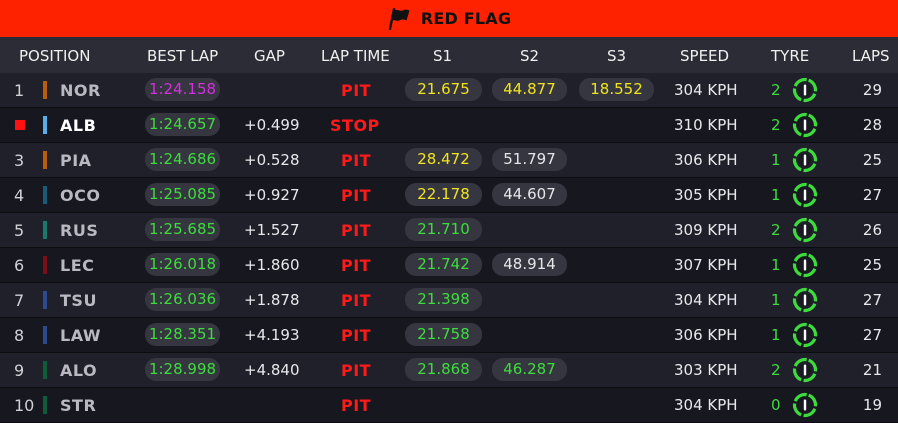  Describe the element at coordinates (272, 160) in the screenshot. I see `gap-value: +0.528` at that location.